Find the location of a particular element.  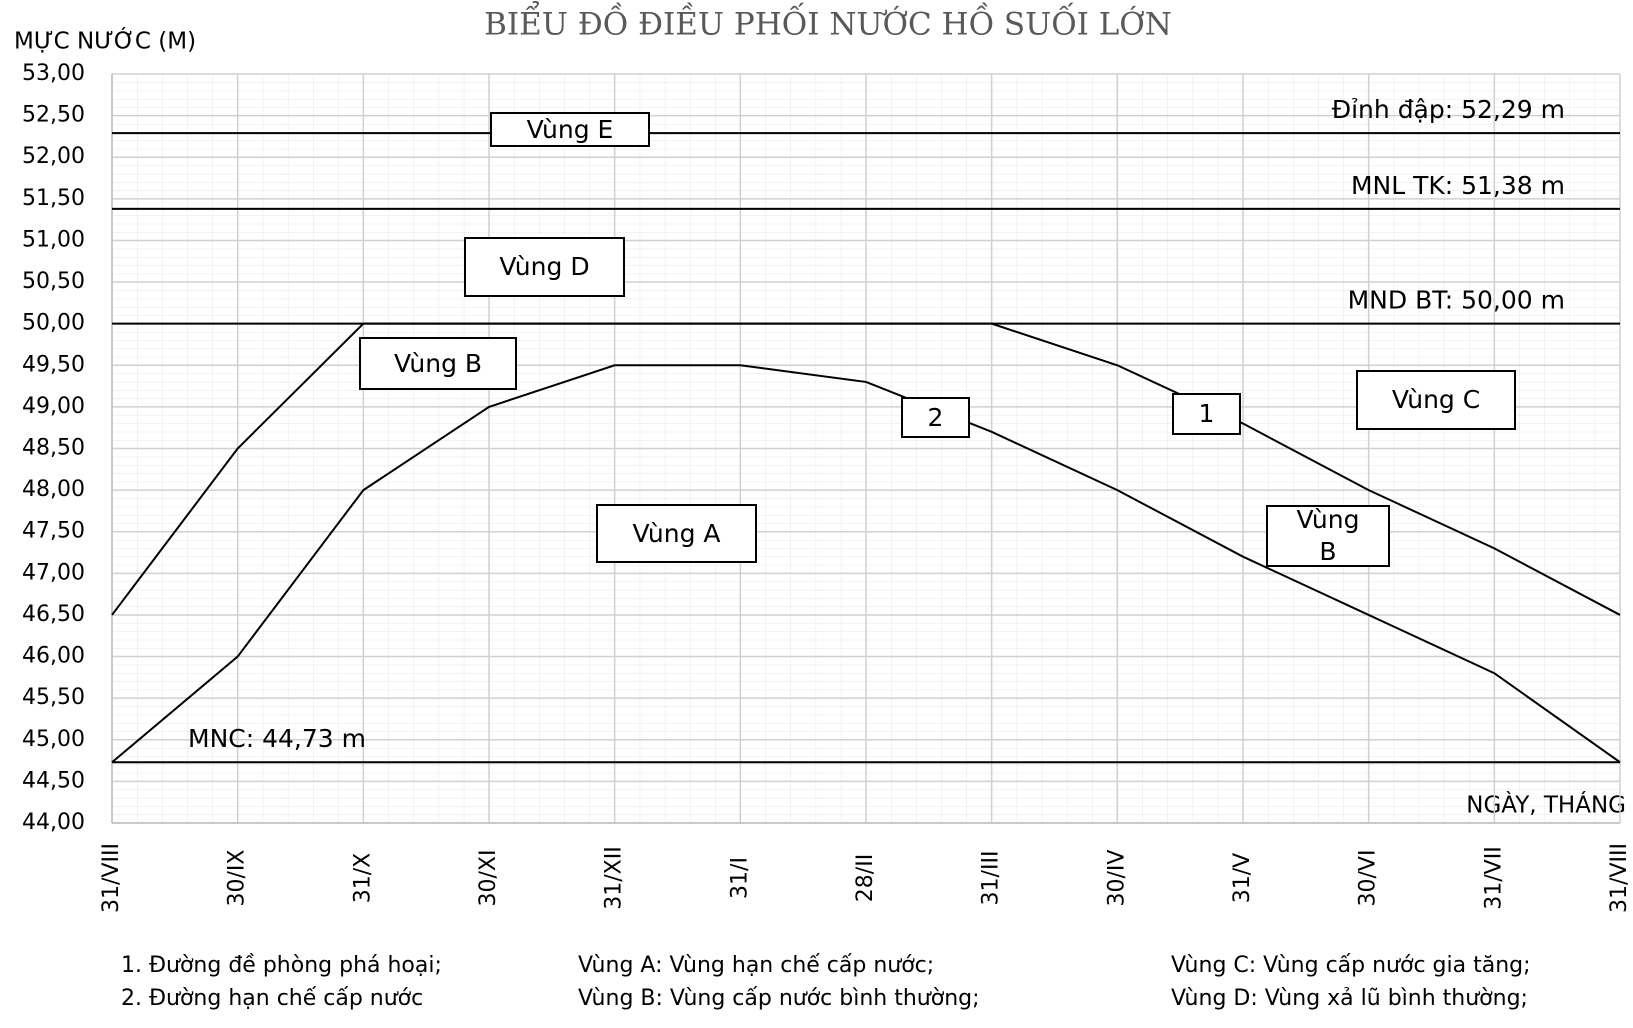

note: Vùng C: Vùng cấp nước gia tăng; is located at coordinates (1351, 965).